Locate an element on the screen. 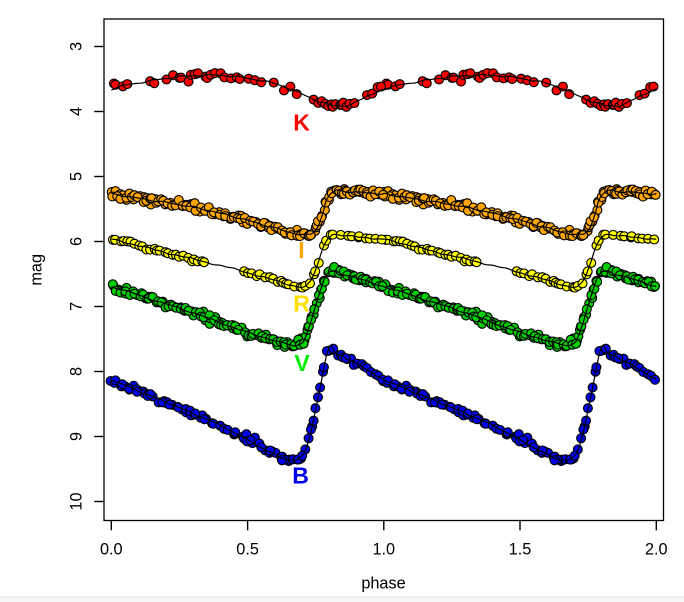  svg-text: 10 is located at coordinates (76, 501).